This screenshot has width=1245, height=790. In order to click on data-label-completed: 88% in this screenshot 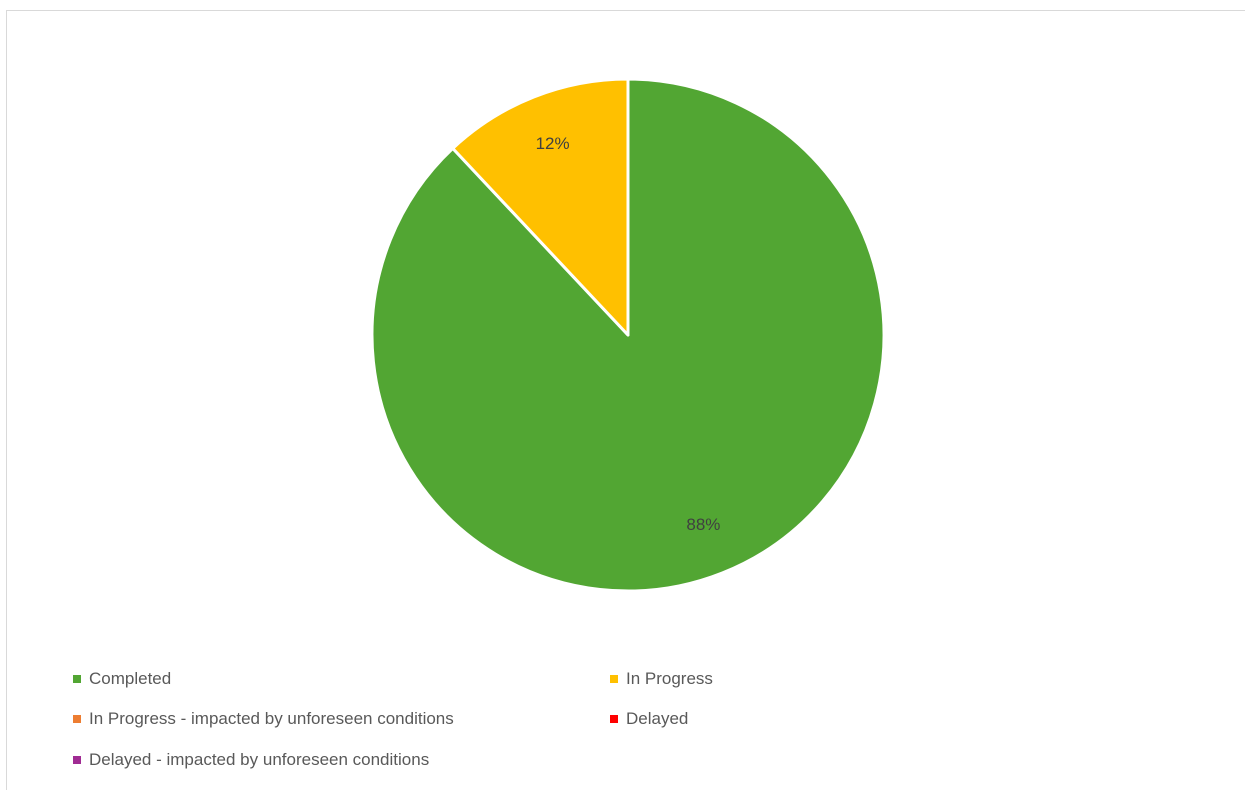, I will do `click(703, 524)`.